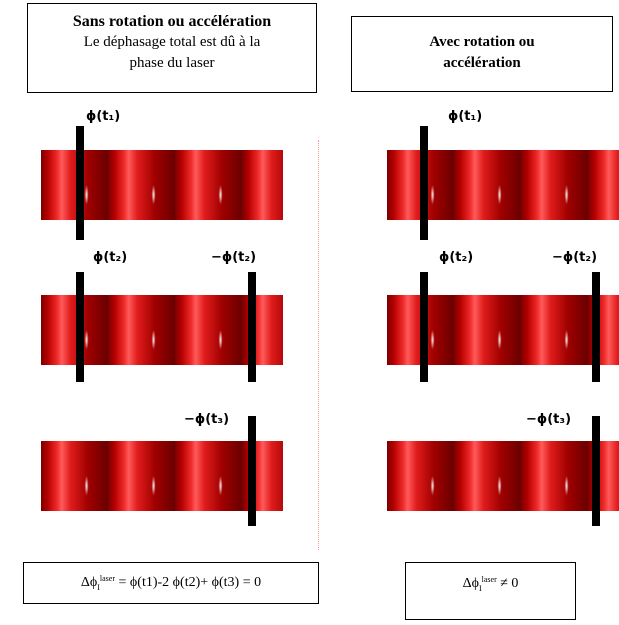  What do you see at coordinates (80, 327) in the screenshot?
I see `left-marker-t2-a` at bounding box center [80, 327].